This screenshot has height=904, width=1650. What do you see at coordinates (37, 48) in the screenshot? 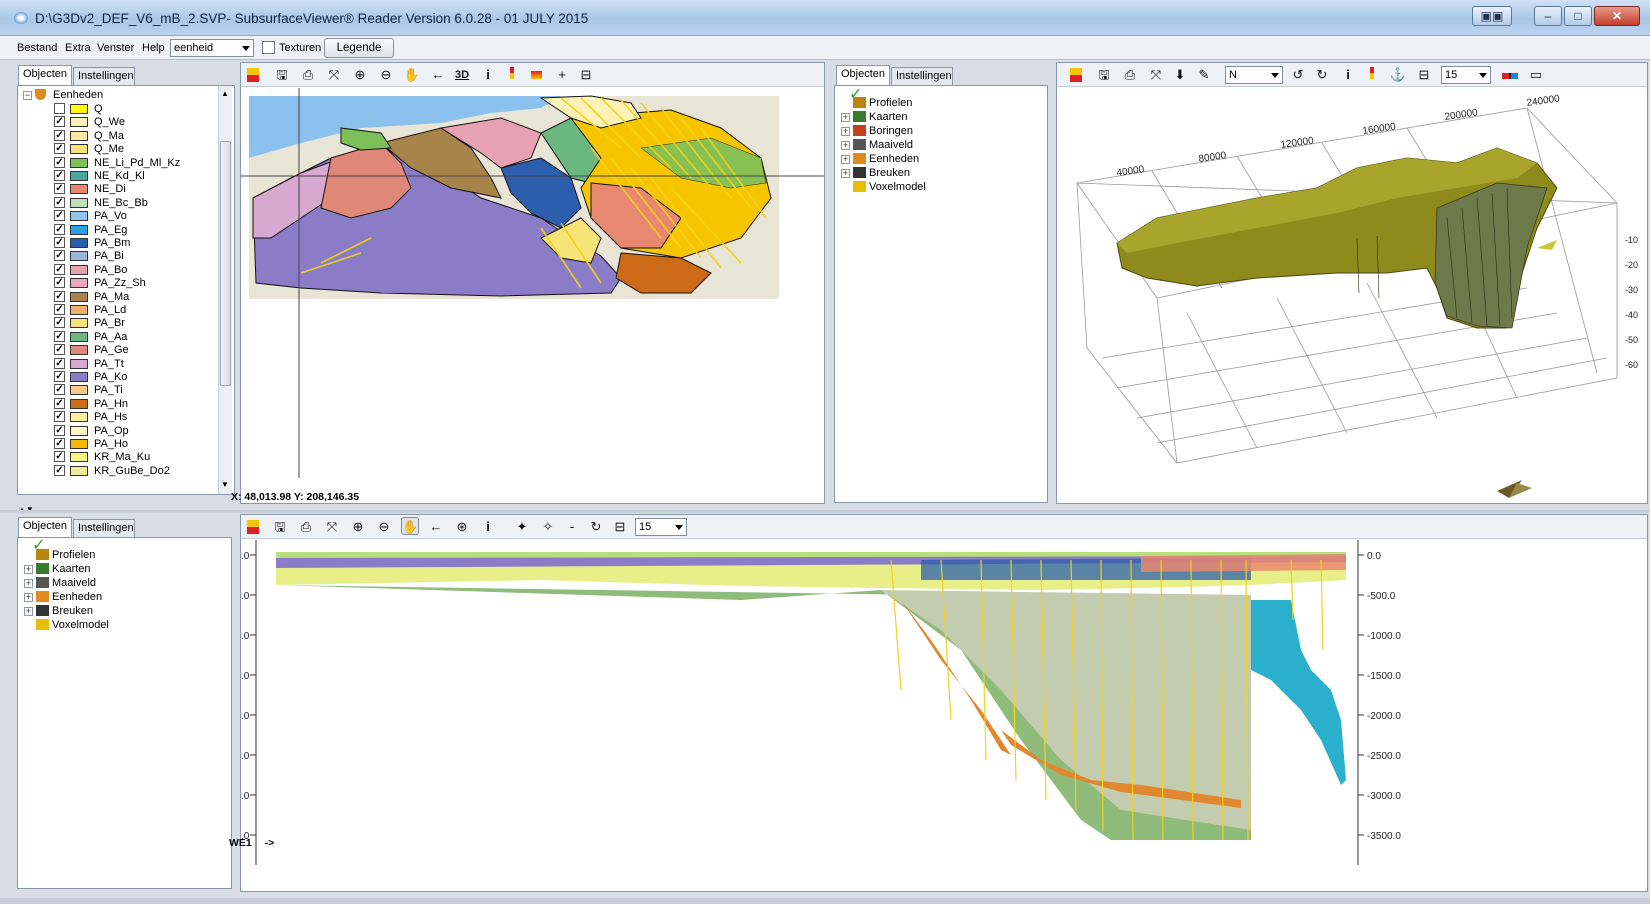
I see `menu-bestand: Bestand` at bounding box center [37, 48].